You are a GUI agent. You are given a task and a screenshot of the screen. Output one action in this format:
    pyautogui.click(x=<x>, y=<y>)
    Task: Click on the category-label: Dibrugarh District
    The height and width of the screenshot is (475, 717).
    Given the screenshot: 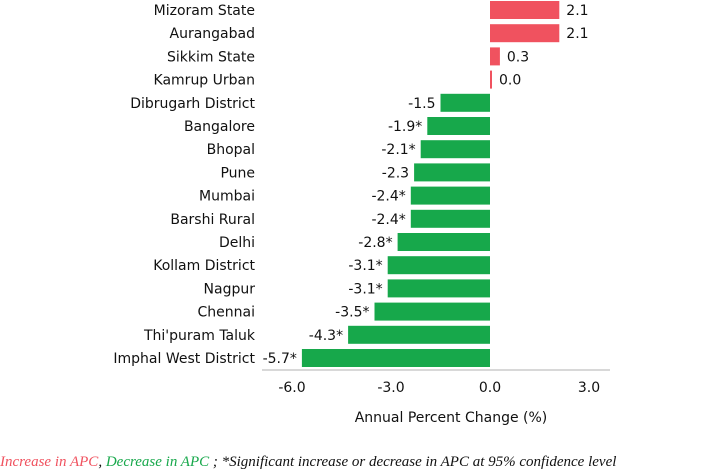 What is the action you would take?
    pyautogui.click(x=192, y=104)
    